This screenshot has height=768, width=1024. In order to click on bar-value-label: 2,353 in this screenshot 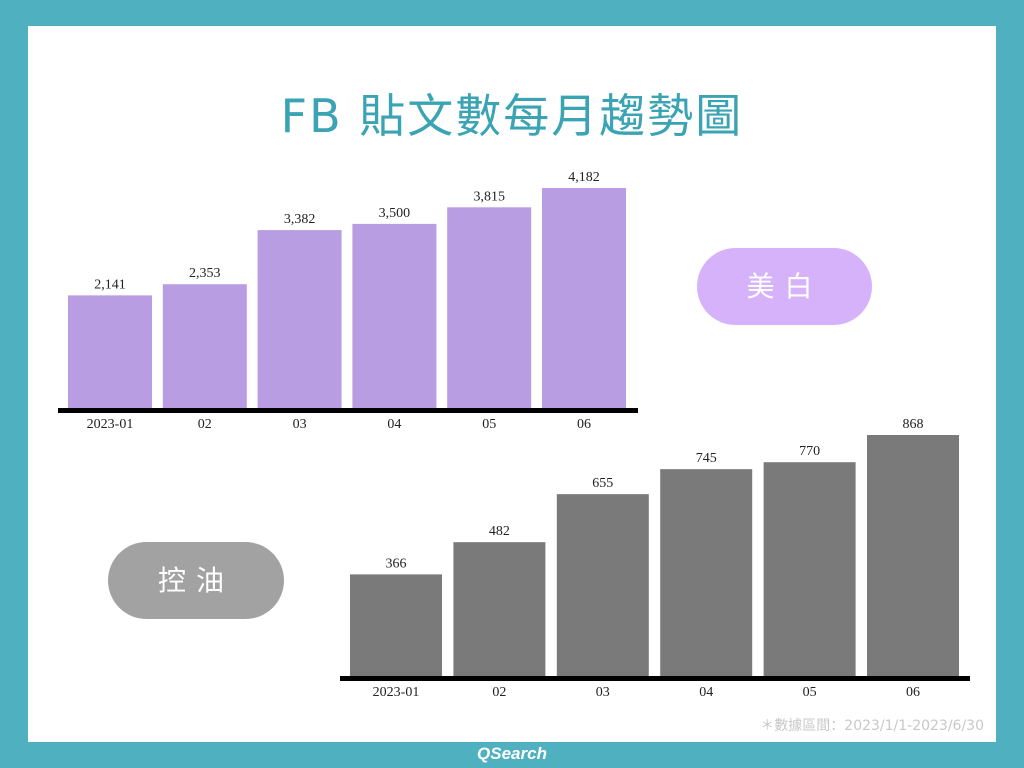, I will do `click(205, 273)`.